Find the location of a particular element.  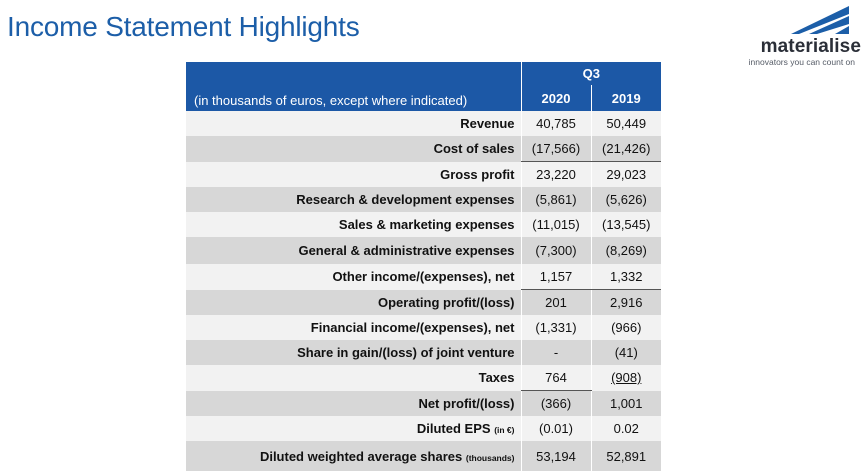

value-2020: (5,861) is located at coordinates (555, 199).